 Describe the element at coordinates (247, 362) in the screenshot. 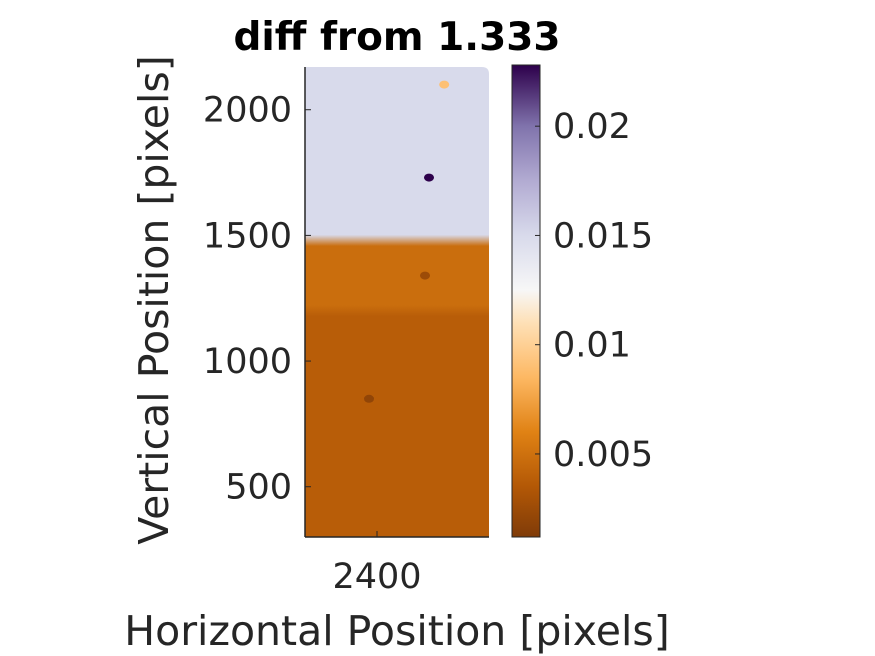

I see `y-tick-label: 1000` at that location.